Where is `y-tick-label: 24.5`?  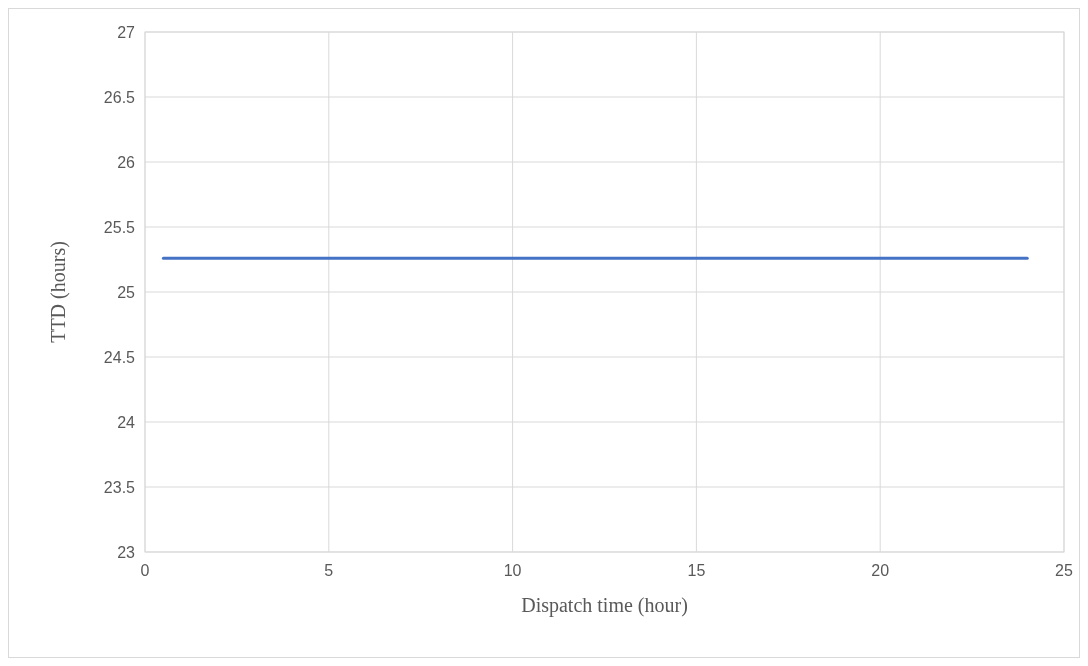 y-tick-label: 24.5 is located at coordinates (119, 357).